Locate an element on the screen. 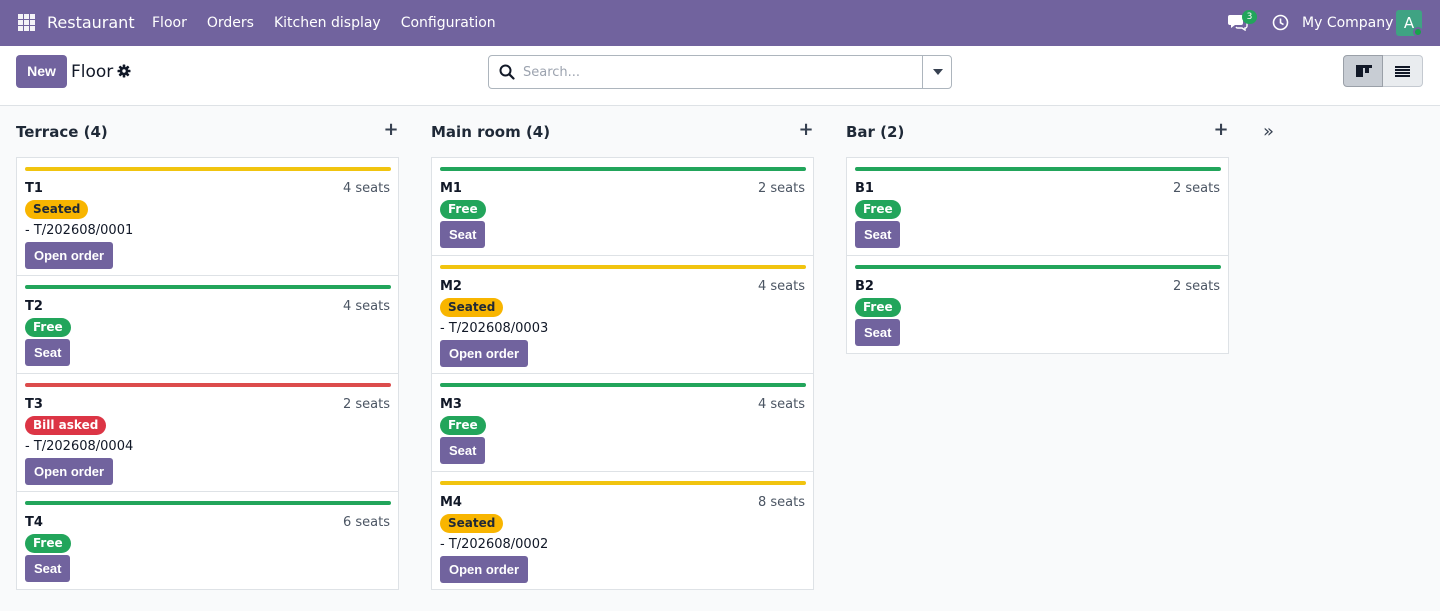 The width and height of the screenshot is (1440, 611). new-button: New is located at coordinates (41, 71).